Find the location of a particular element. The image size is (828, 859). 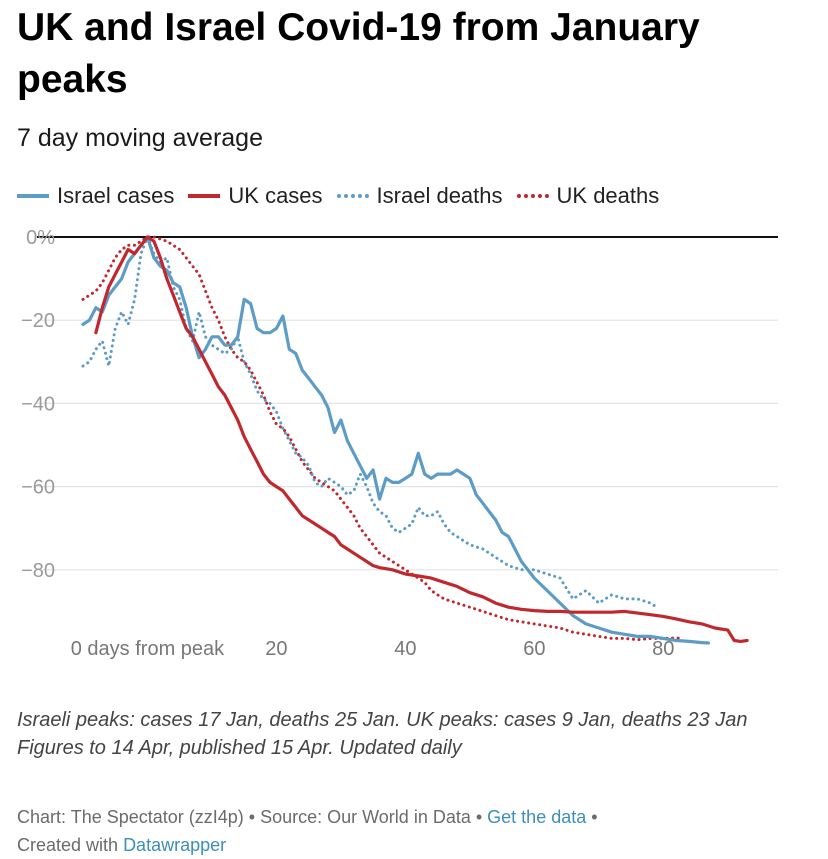

legend-label-uk-cases: UK cases is located at coordinates (275, 195).